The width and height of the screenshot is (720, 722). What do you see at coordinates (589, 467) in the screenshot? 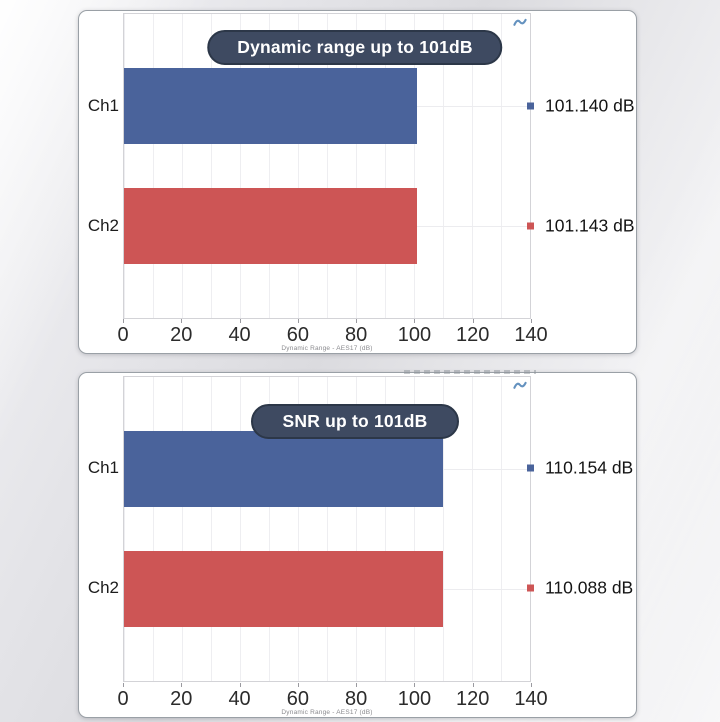
I see `legend-value-ch1: 110.154 dB` at bounding box center [589, 467].